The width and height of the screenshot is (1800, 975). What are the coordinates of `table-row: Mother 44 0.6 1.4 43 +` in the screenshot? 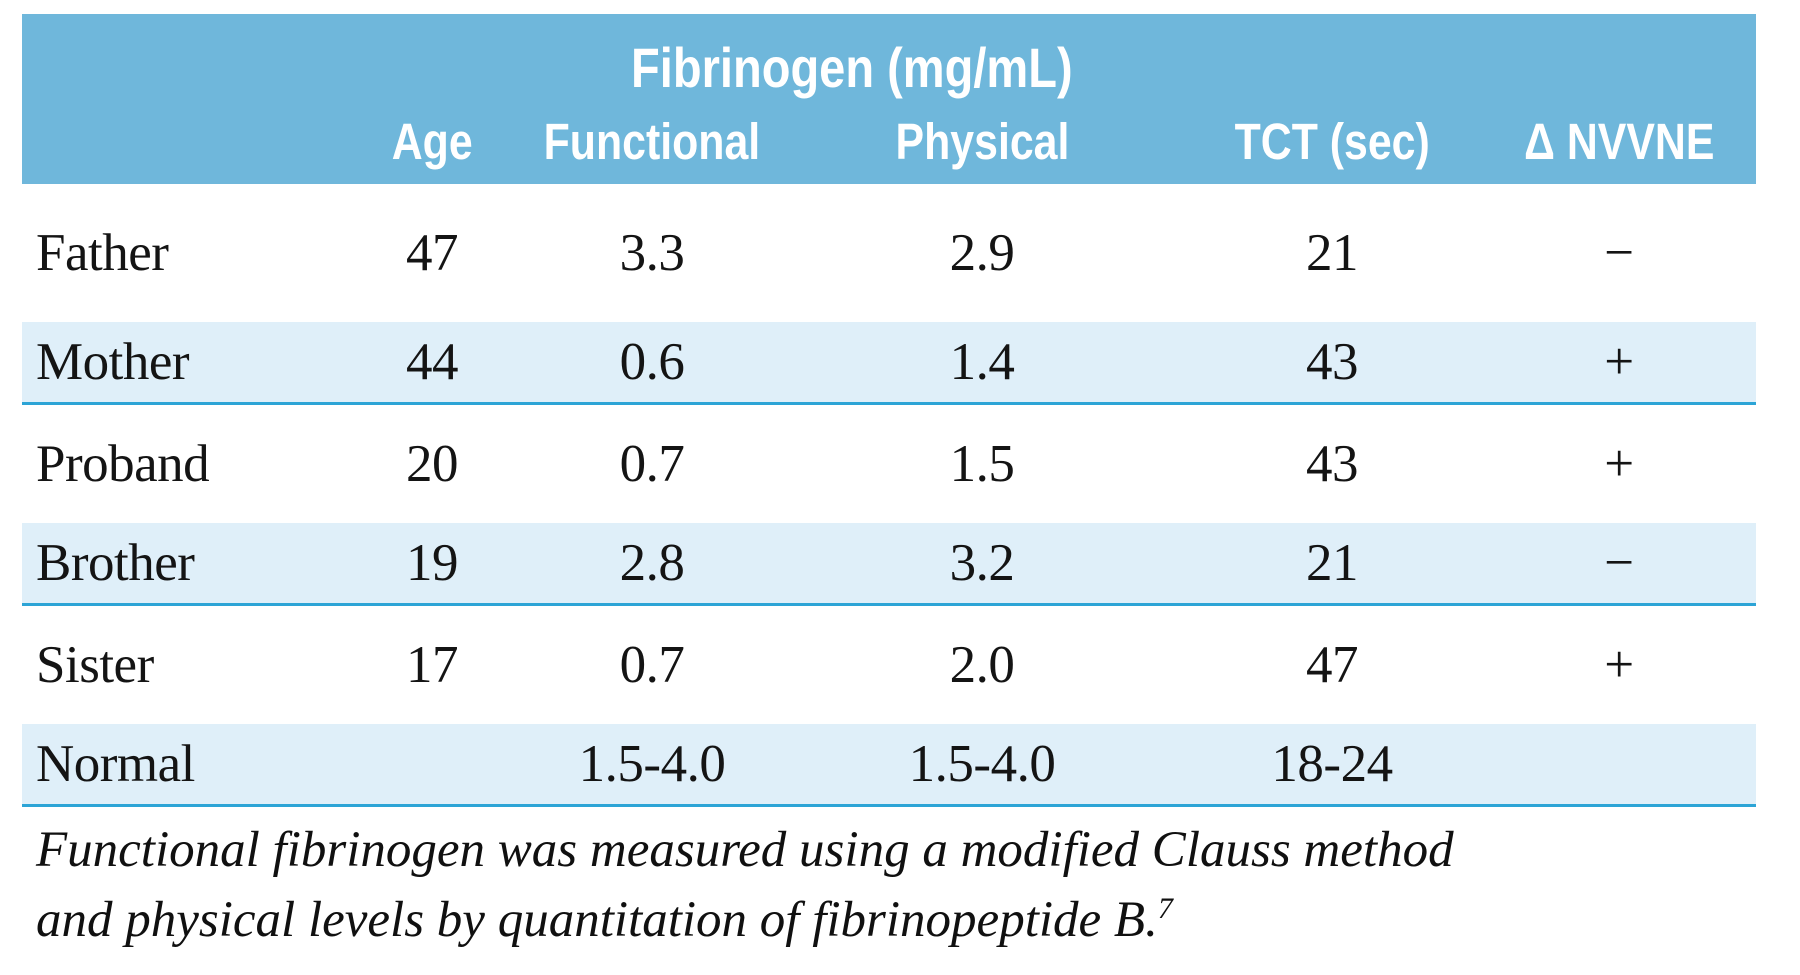 It's located at (889, 363).